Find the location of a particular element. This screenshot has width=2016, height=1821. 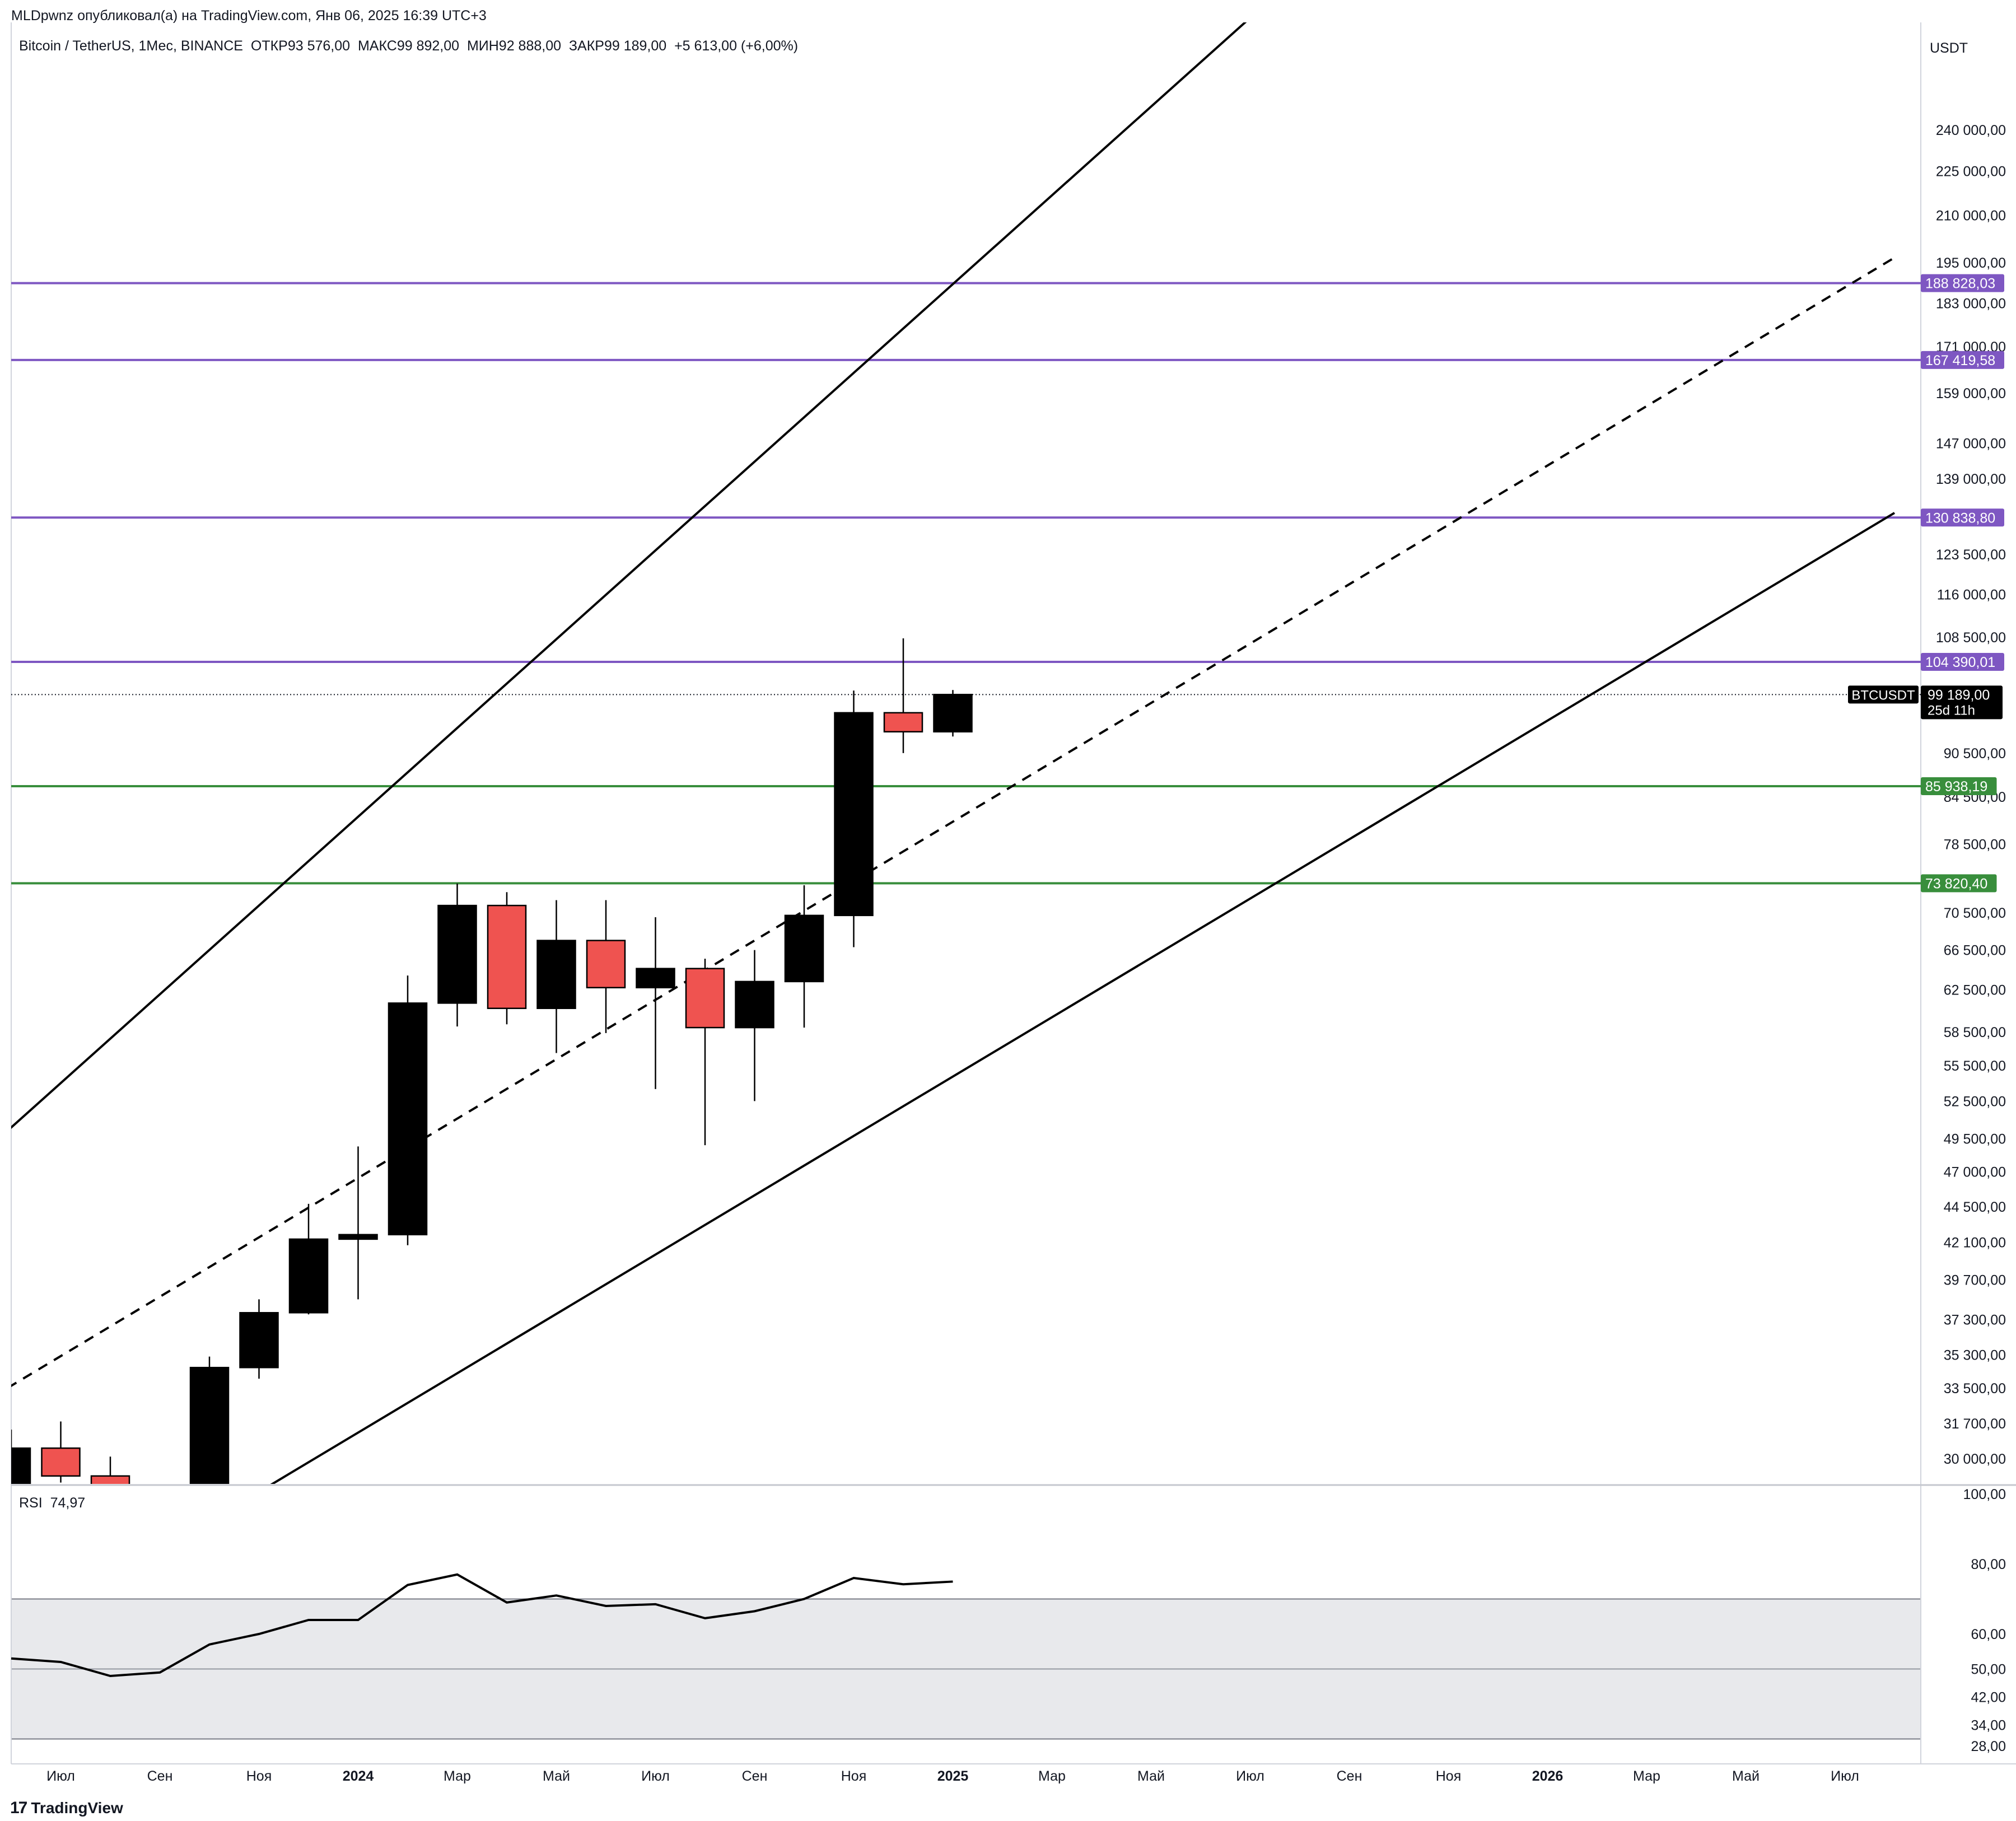

price-axis-tick: 70 500,00 is located at coordinates (1975, 913).